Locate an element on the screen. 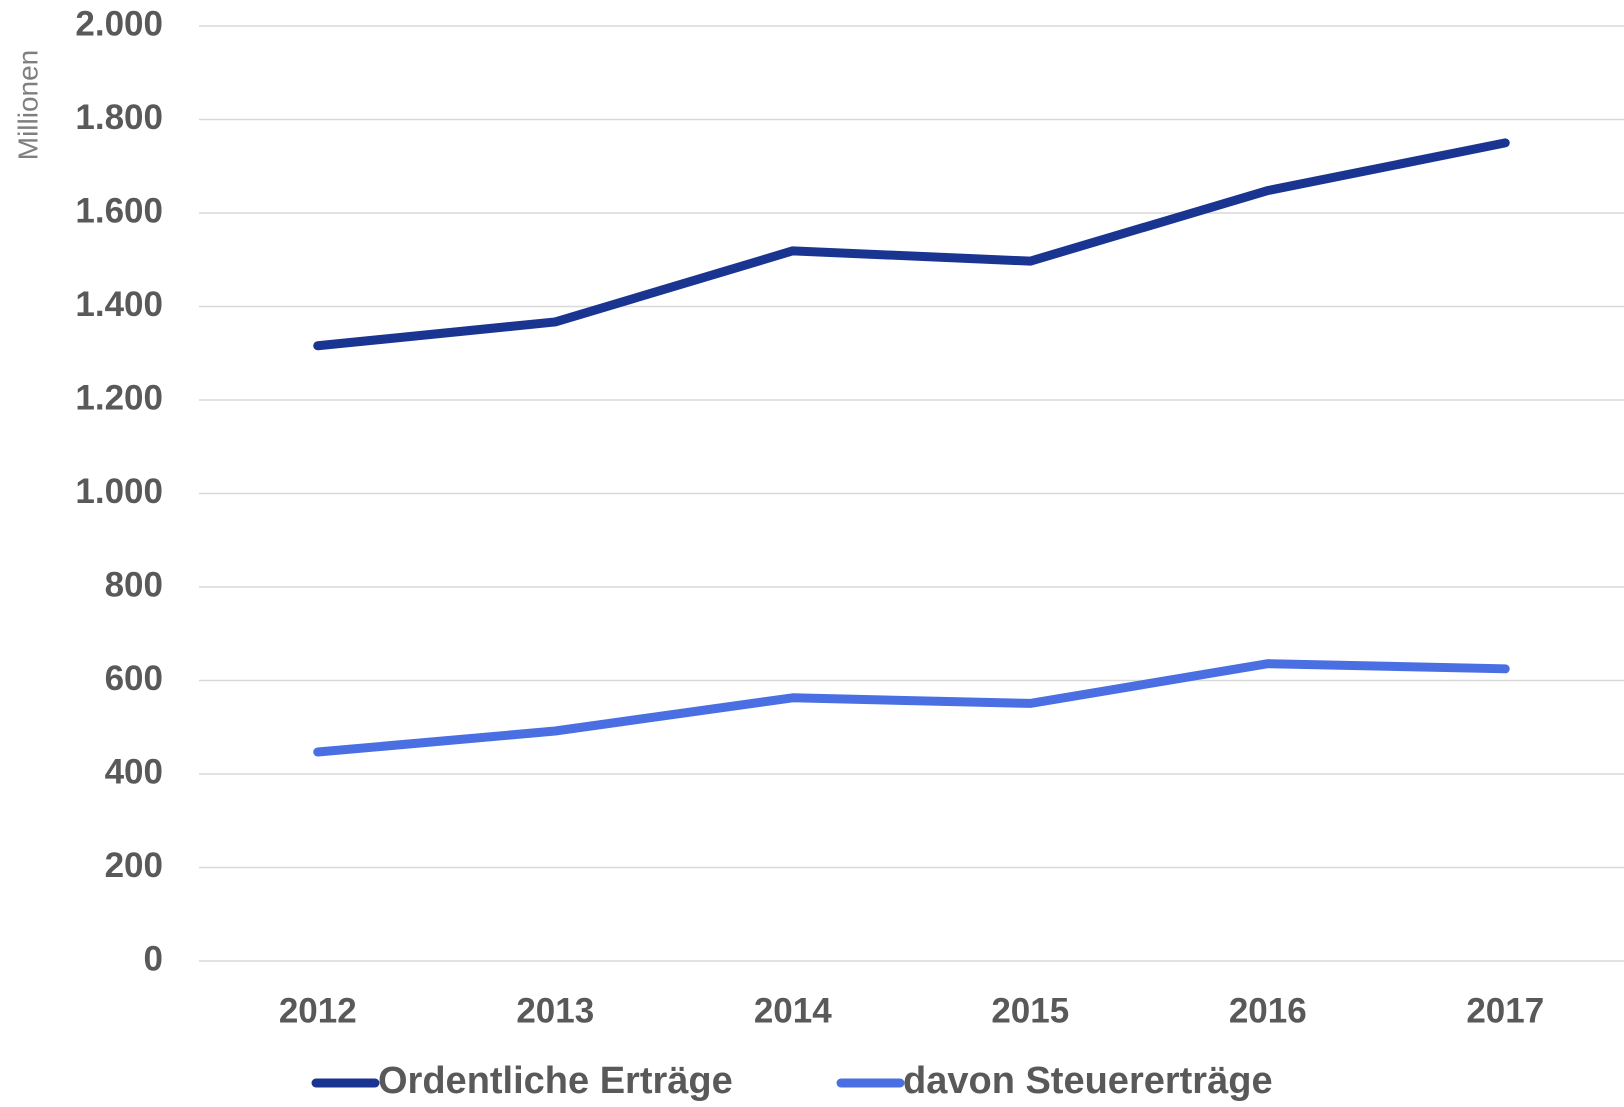 This screenshot has width=1624, height=1107. x-tick-label: 2012 is located at coordinates (318, 1010).